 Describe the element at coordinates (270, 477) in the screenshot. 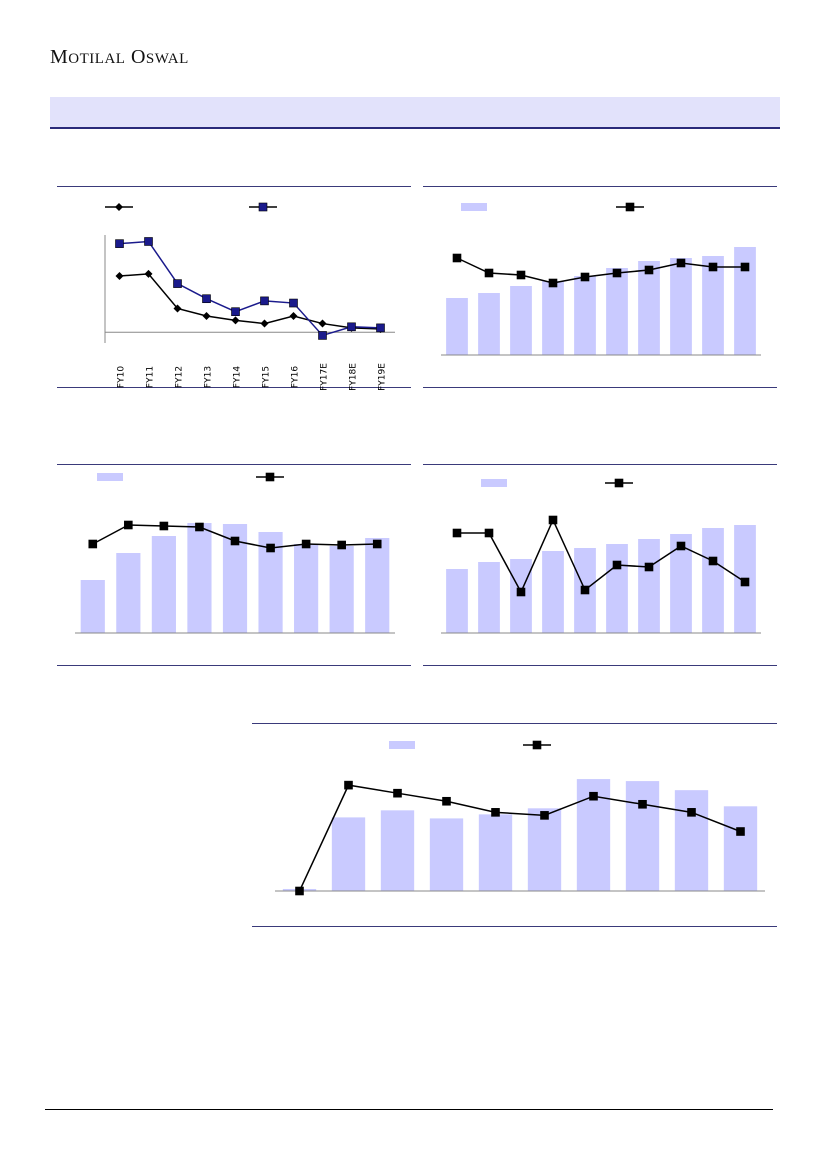

I see `chart-3-legend-line-marker` at that location.